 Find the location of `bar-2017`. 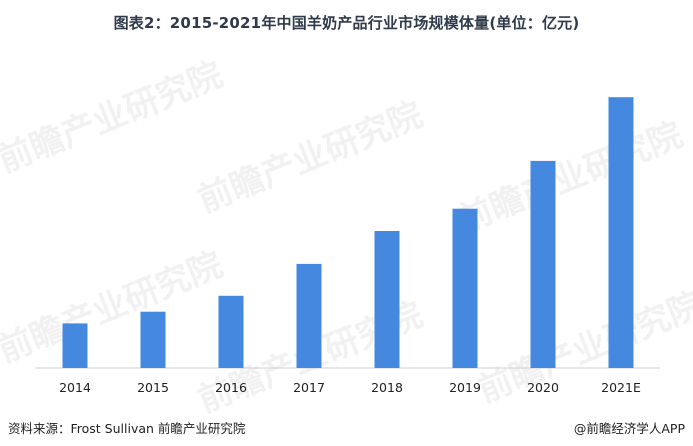

bar-2017 is located at coordinates (309, 315).